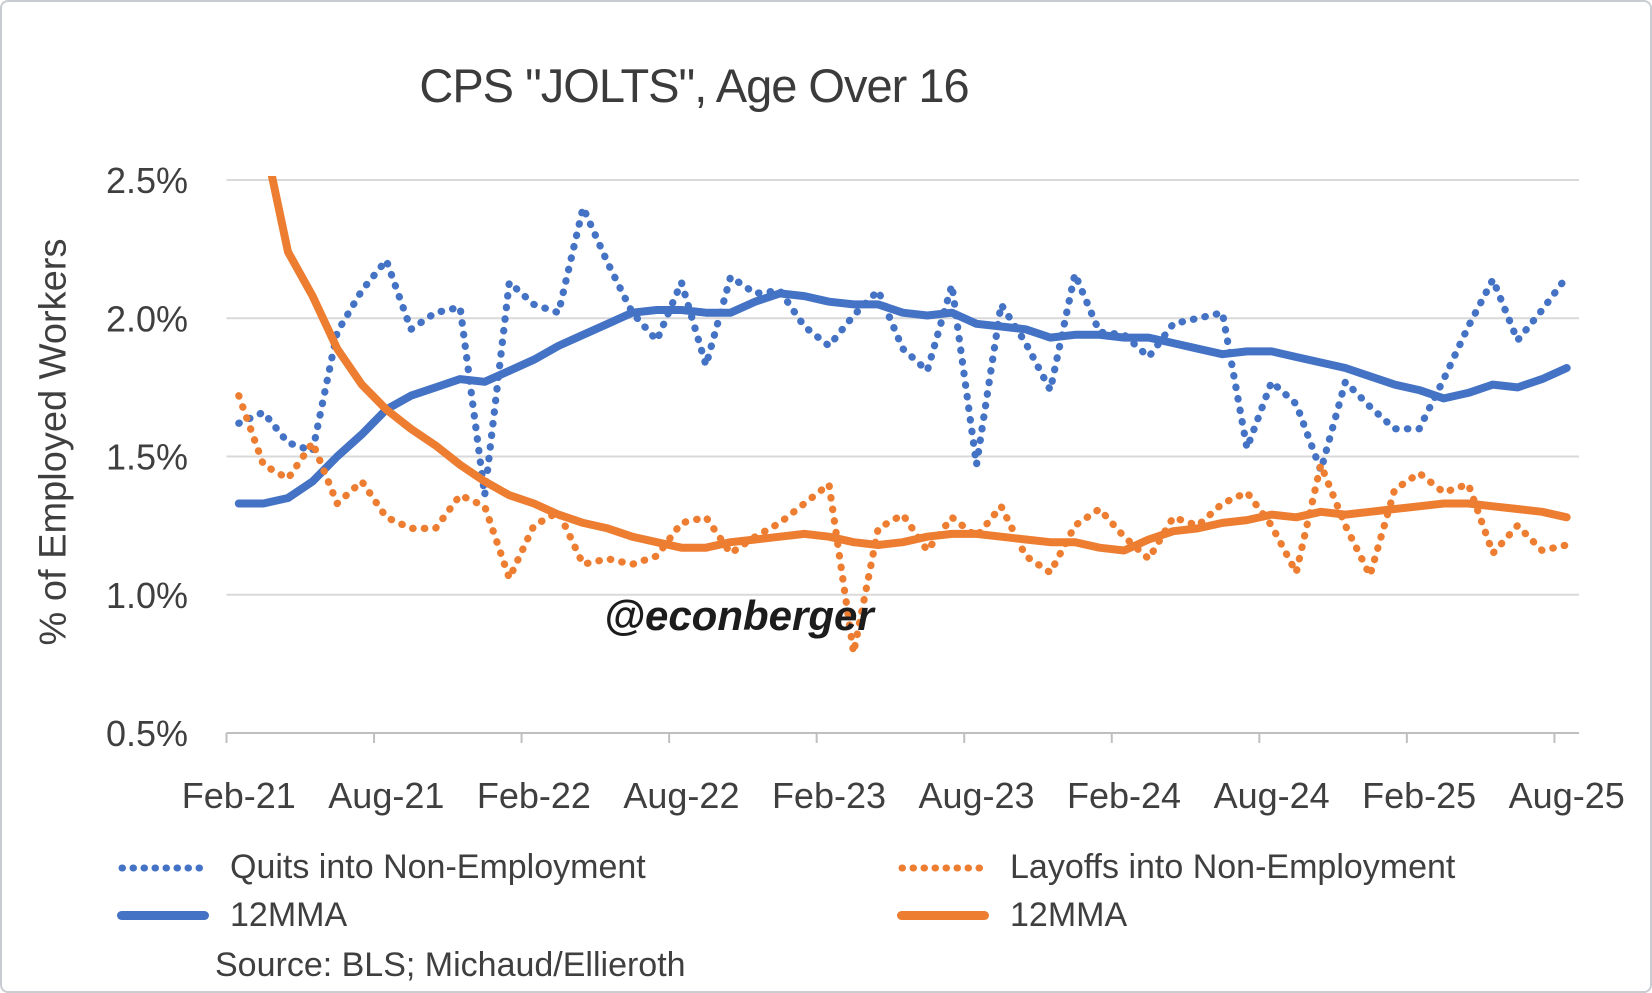 This screenshot has height=993, width=1652. What do you see at coordinates (1124, 795) in the screenshot?
I see `x-tick-label: Feb-24` at bounding box center [1124, 795].